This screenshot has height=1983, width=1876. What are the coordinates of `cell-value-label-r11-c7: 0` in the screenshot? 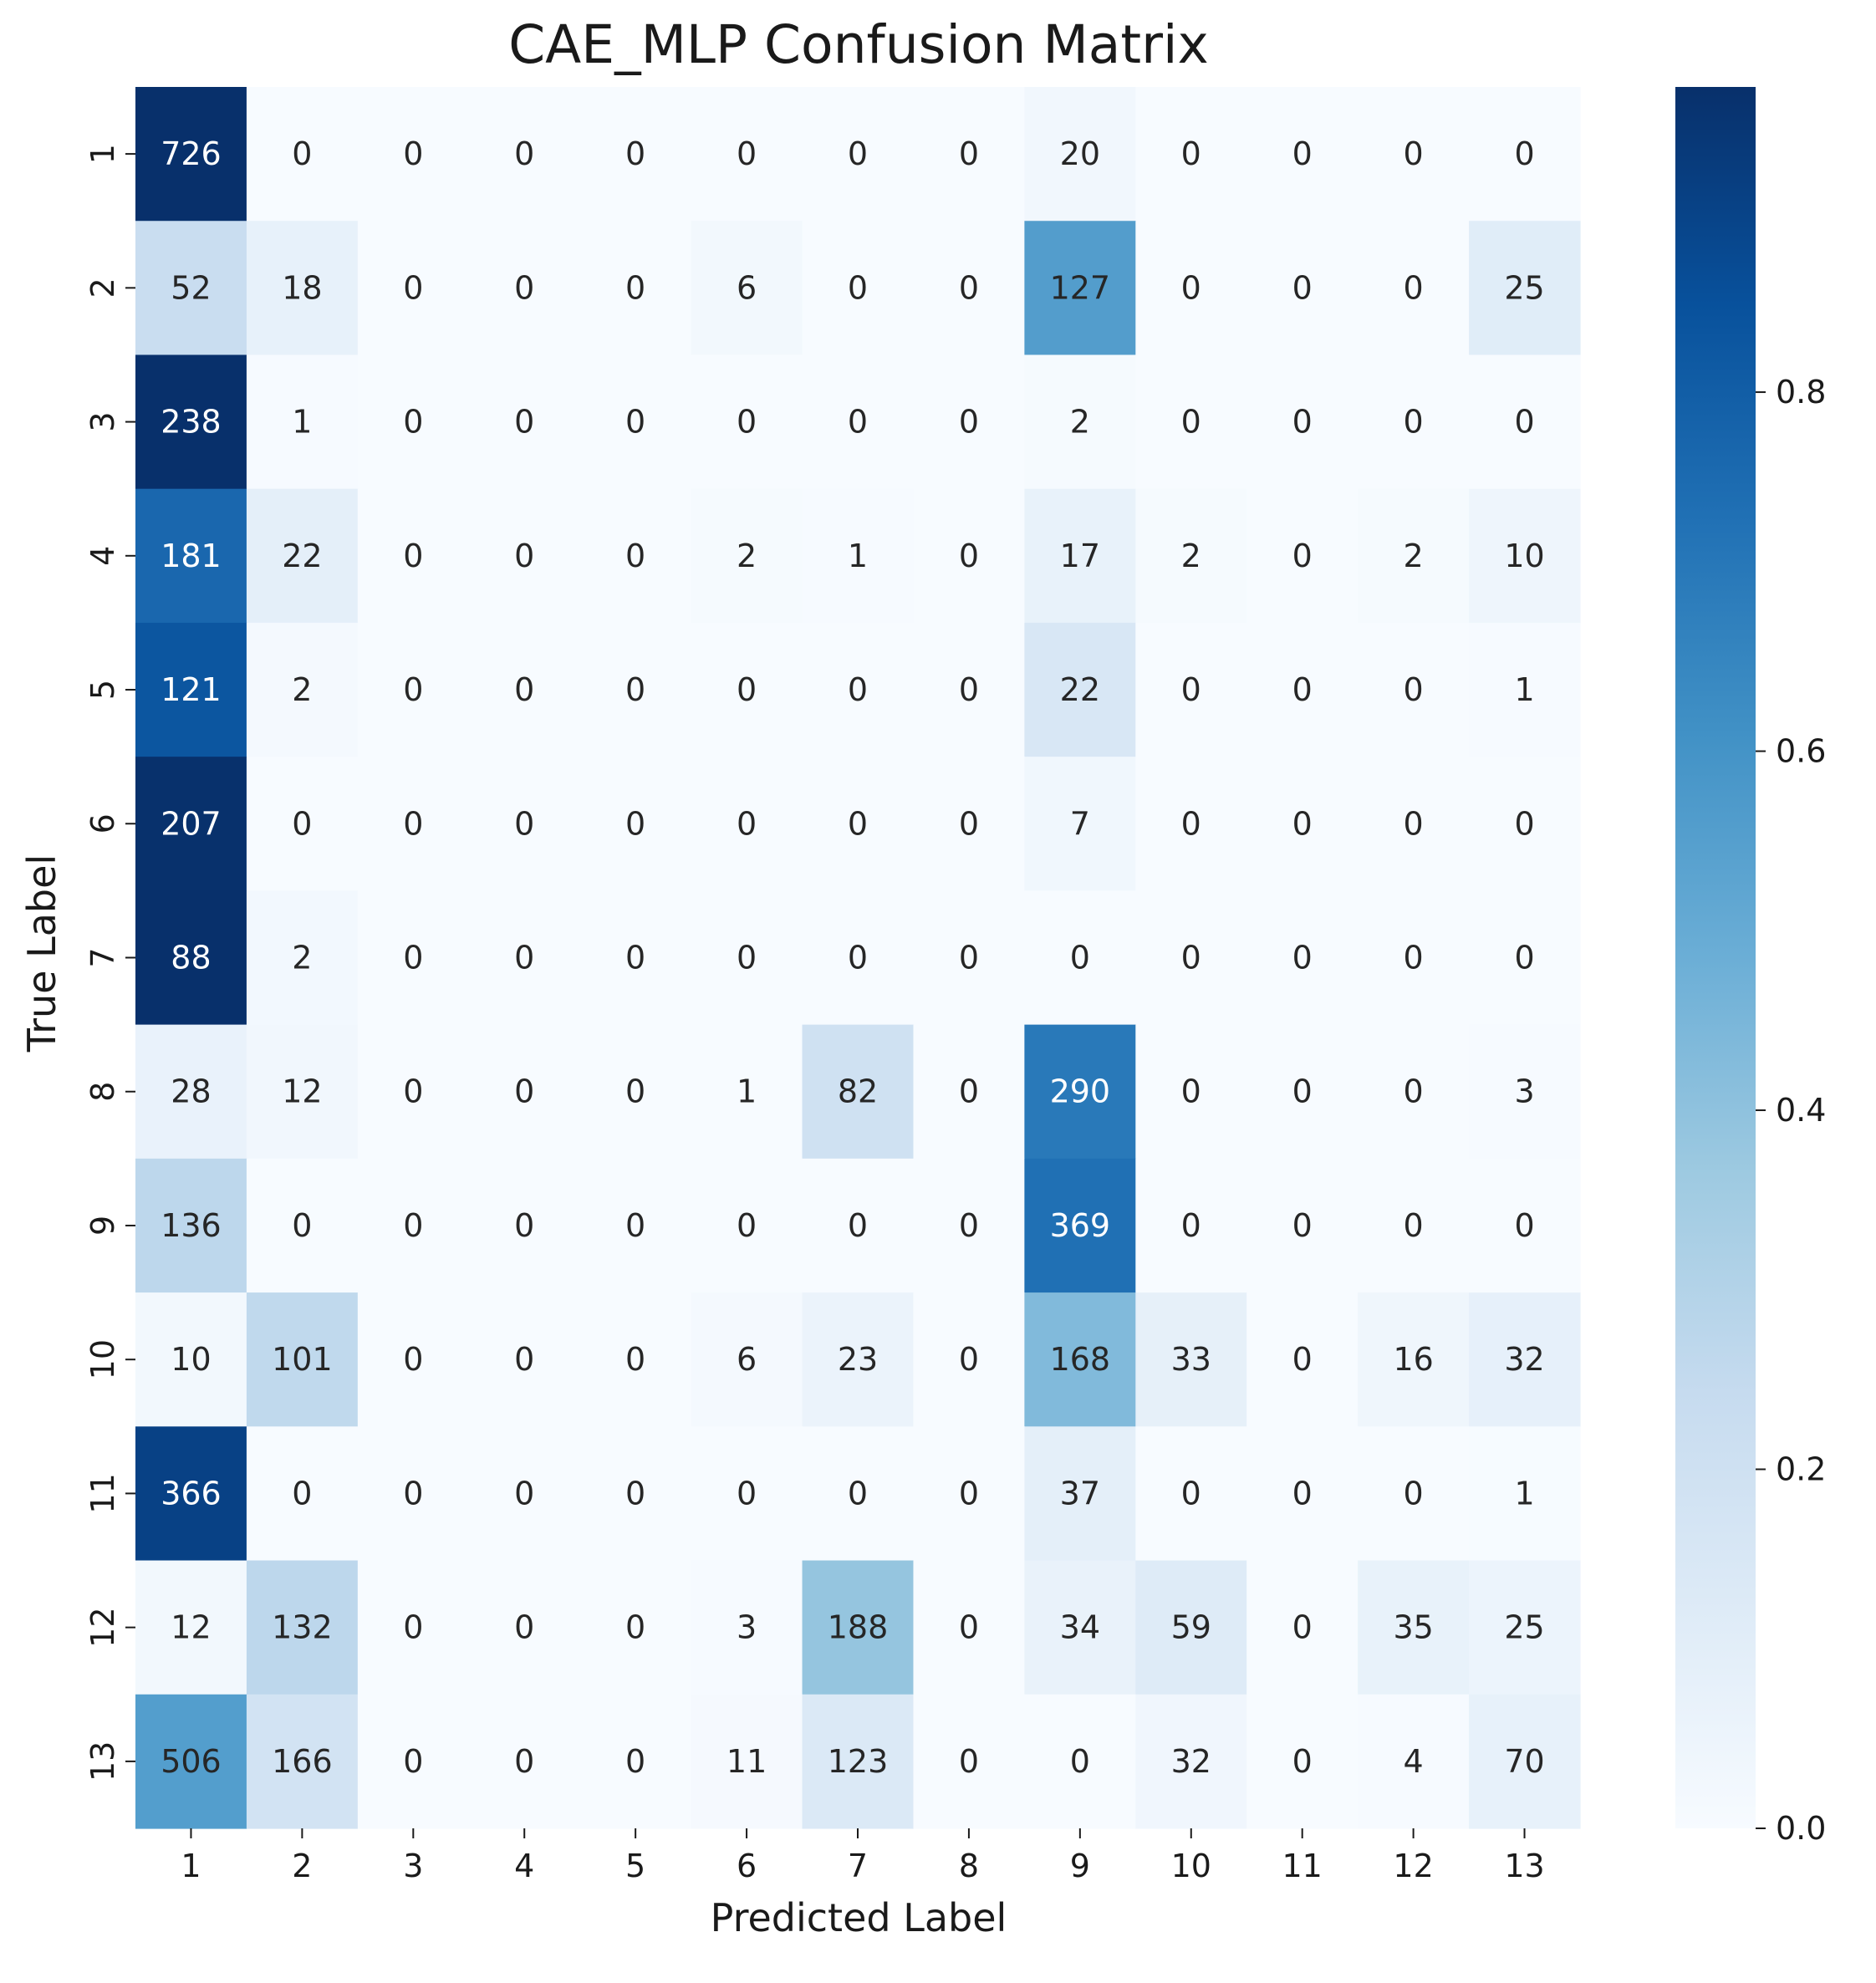 It's located at (858, 1493).